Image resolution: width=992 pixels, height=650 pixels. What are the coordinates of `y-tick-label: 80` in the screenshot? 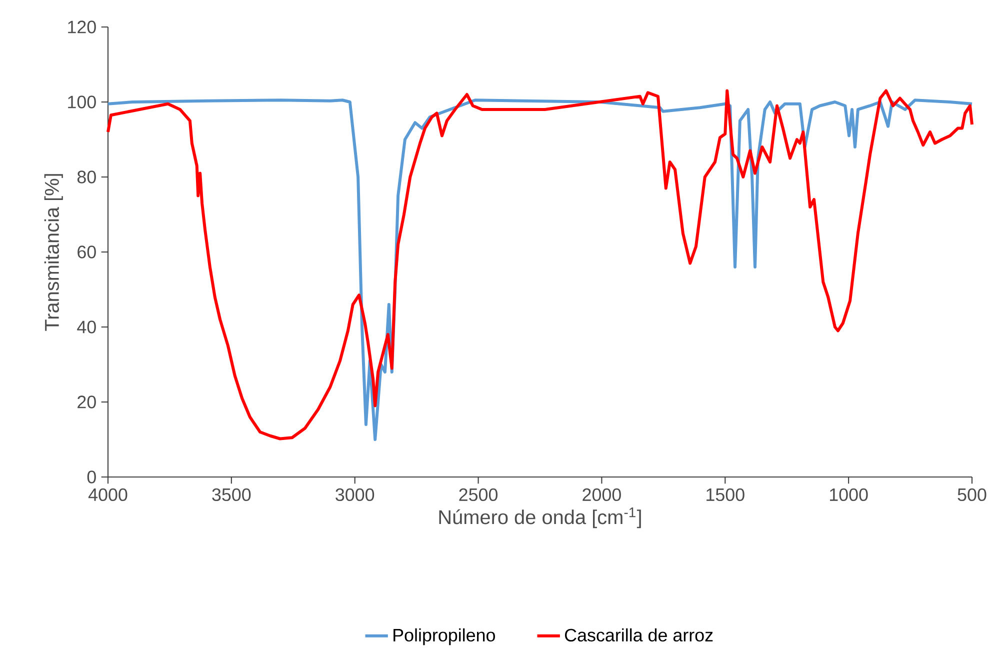 It's located at (86, 177).